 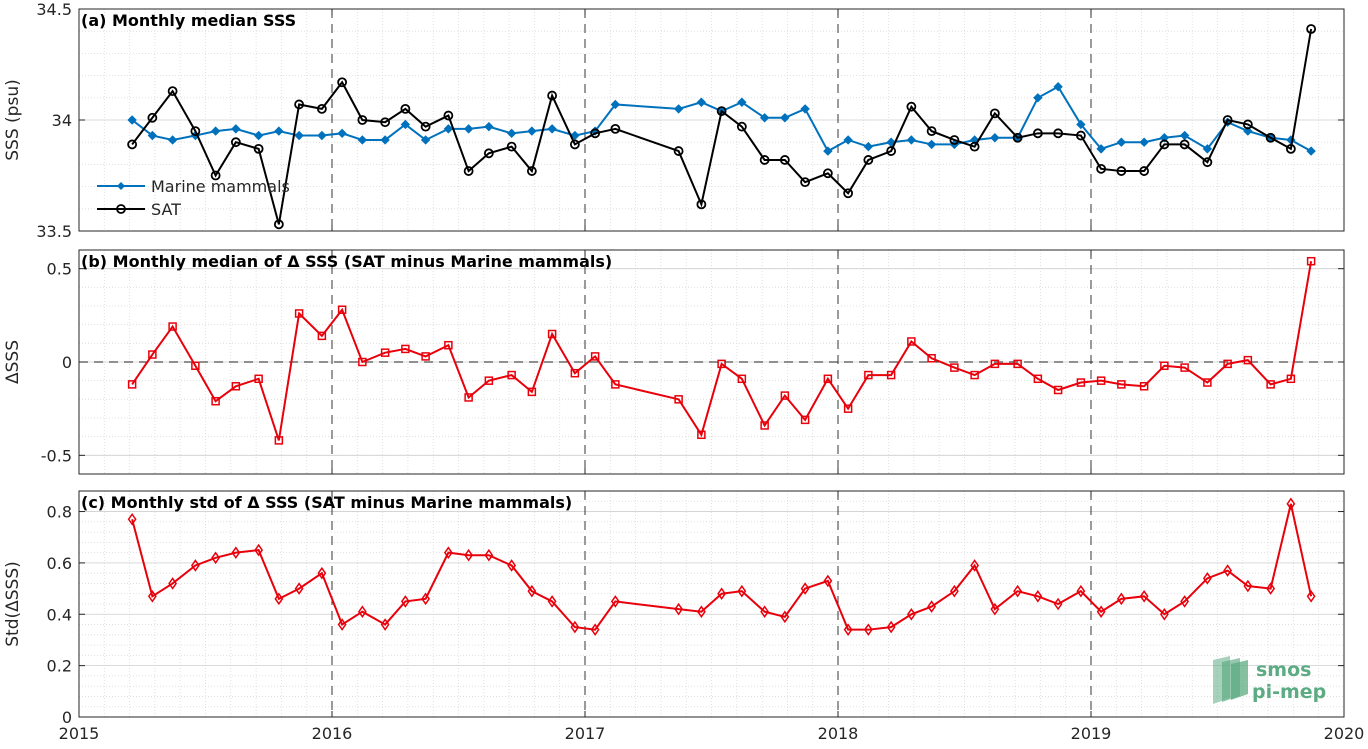 I want to click on y-tick-label: 0.8, so click(x=59, y=512).